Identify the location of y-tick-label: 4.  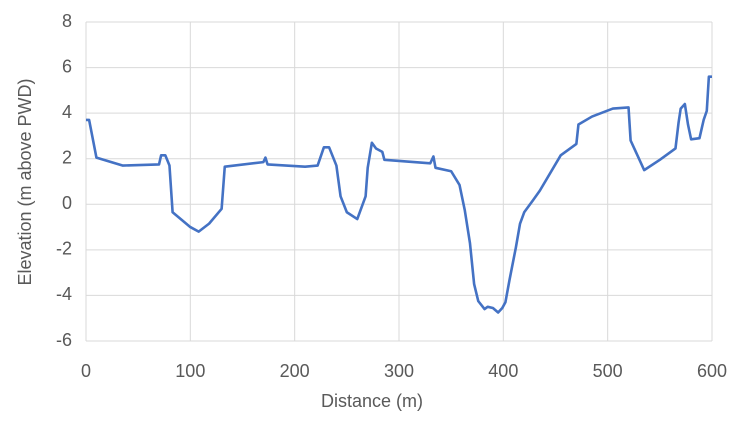
(67, 112).